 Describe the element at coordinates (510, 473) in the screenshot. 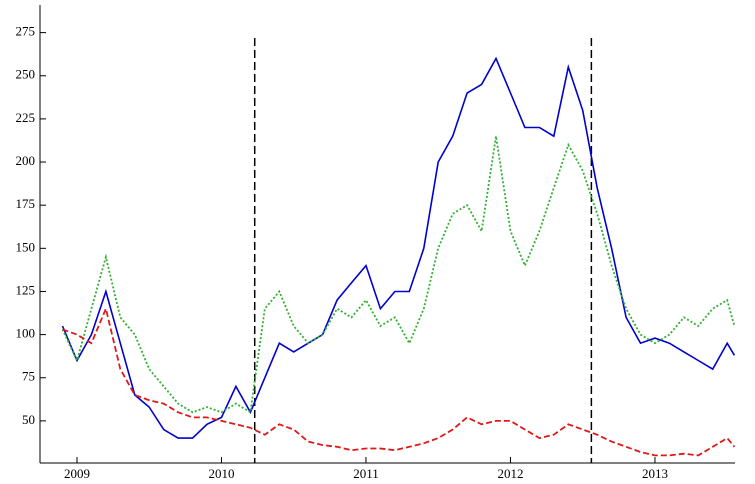

I see `x-tick-label: 2012` at that location.